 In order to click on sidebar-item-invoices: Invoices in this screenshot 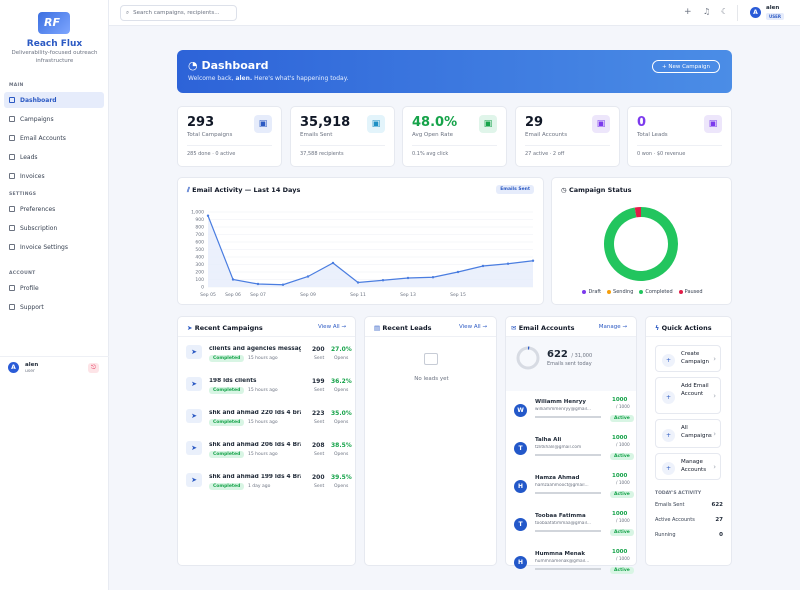, I will do `click(54, 176)`.